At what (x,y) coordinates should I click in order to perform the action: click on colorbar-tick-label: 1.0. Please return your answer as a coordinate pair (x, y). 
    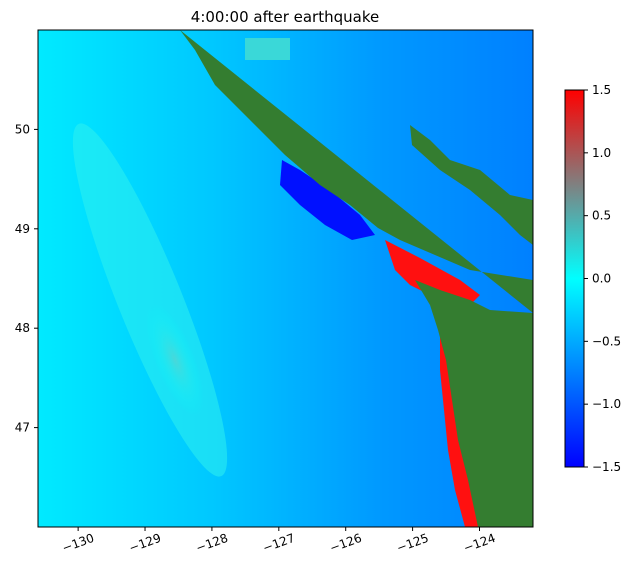
    Looking at the image, I should click on (601, 153).